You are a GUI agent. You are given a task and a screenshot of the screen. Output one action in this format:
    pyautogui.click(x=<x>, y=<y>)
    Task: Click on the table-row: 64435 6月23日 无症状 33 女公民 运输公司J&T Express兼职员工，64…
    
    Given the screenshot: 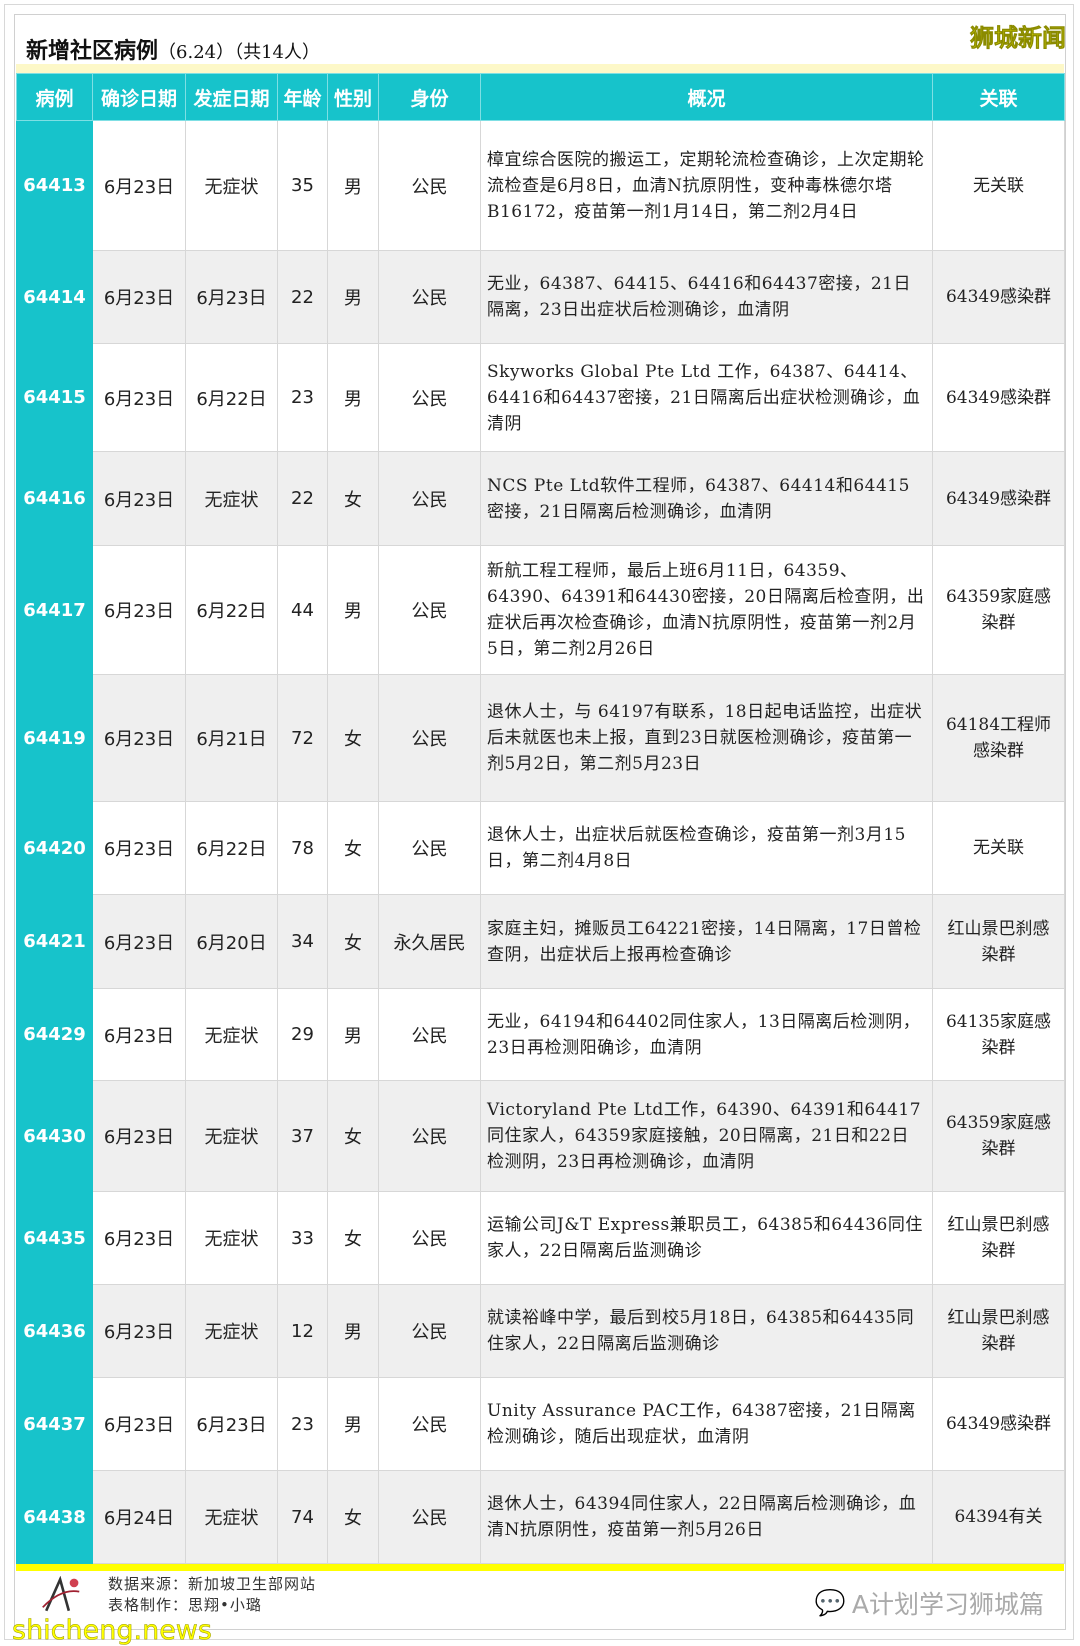 What is the action you would take?
    pyautogui.click(x=540, y=1238)
    